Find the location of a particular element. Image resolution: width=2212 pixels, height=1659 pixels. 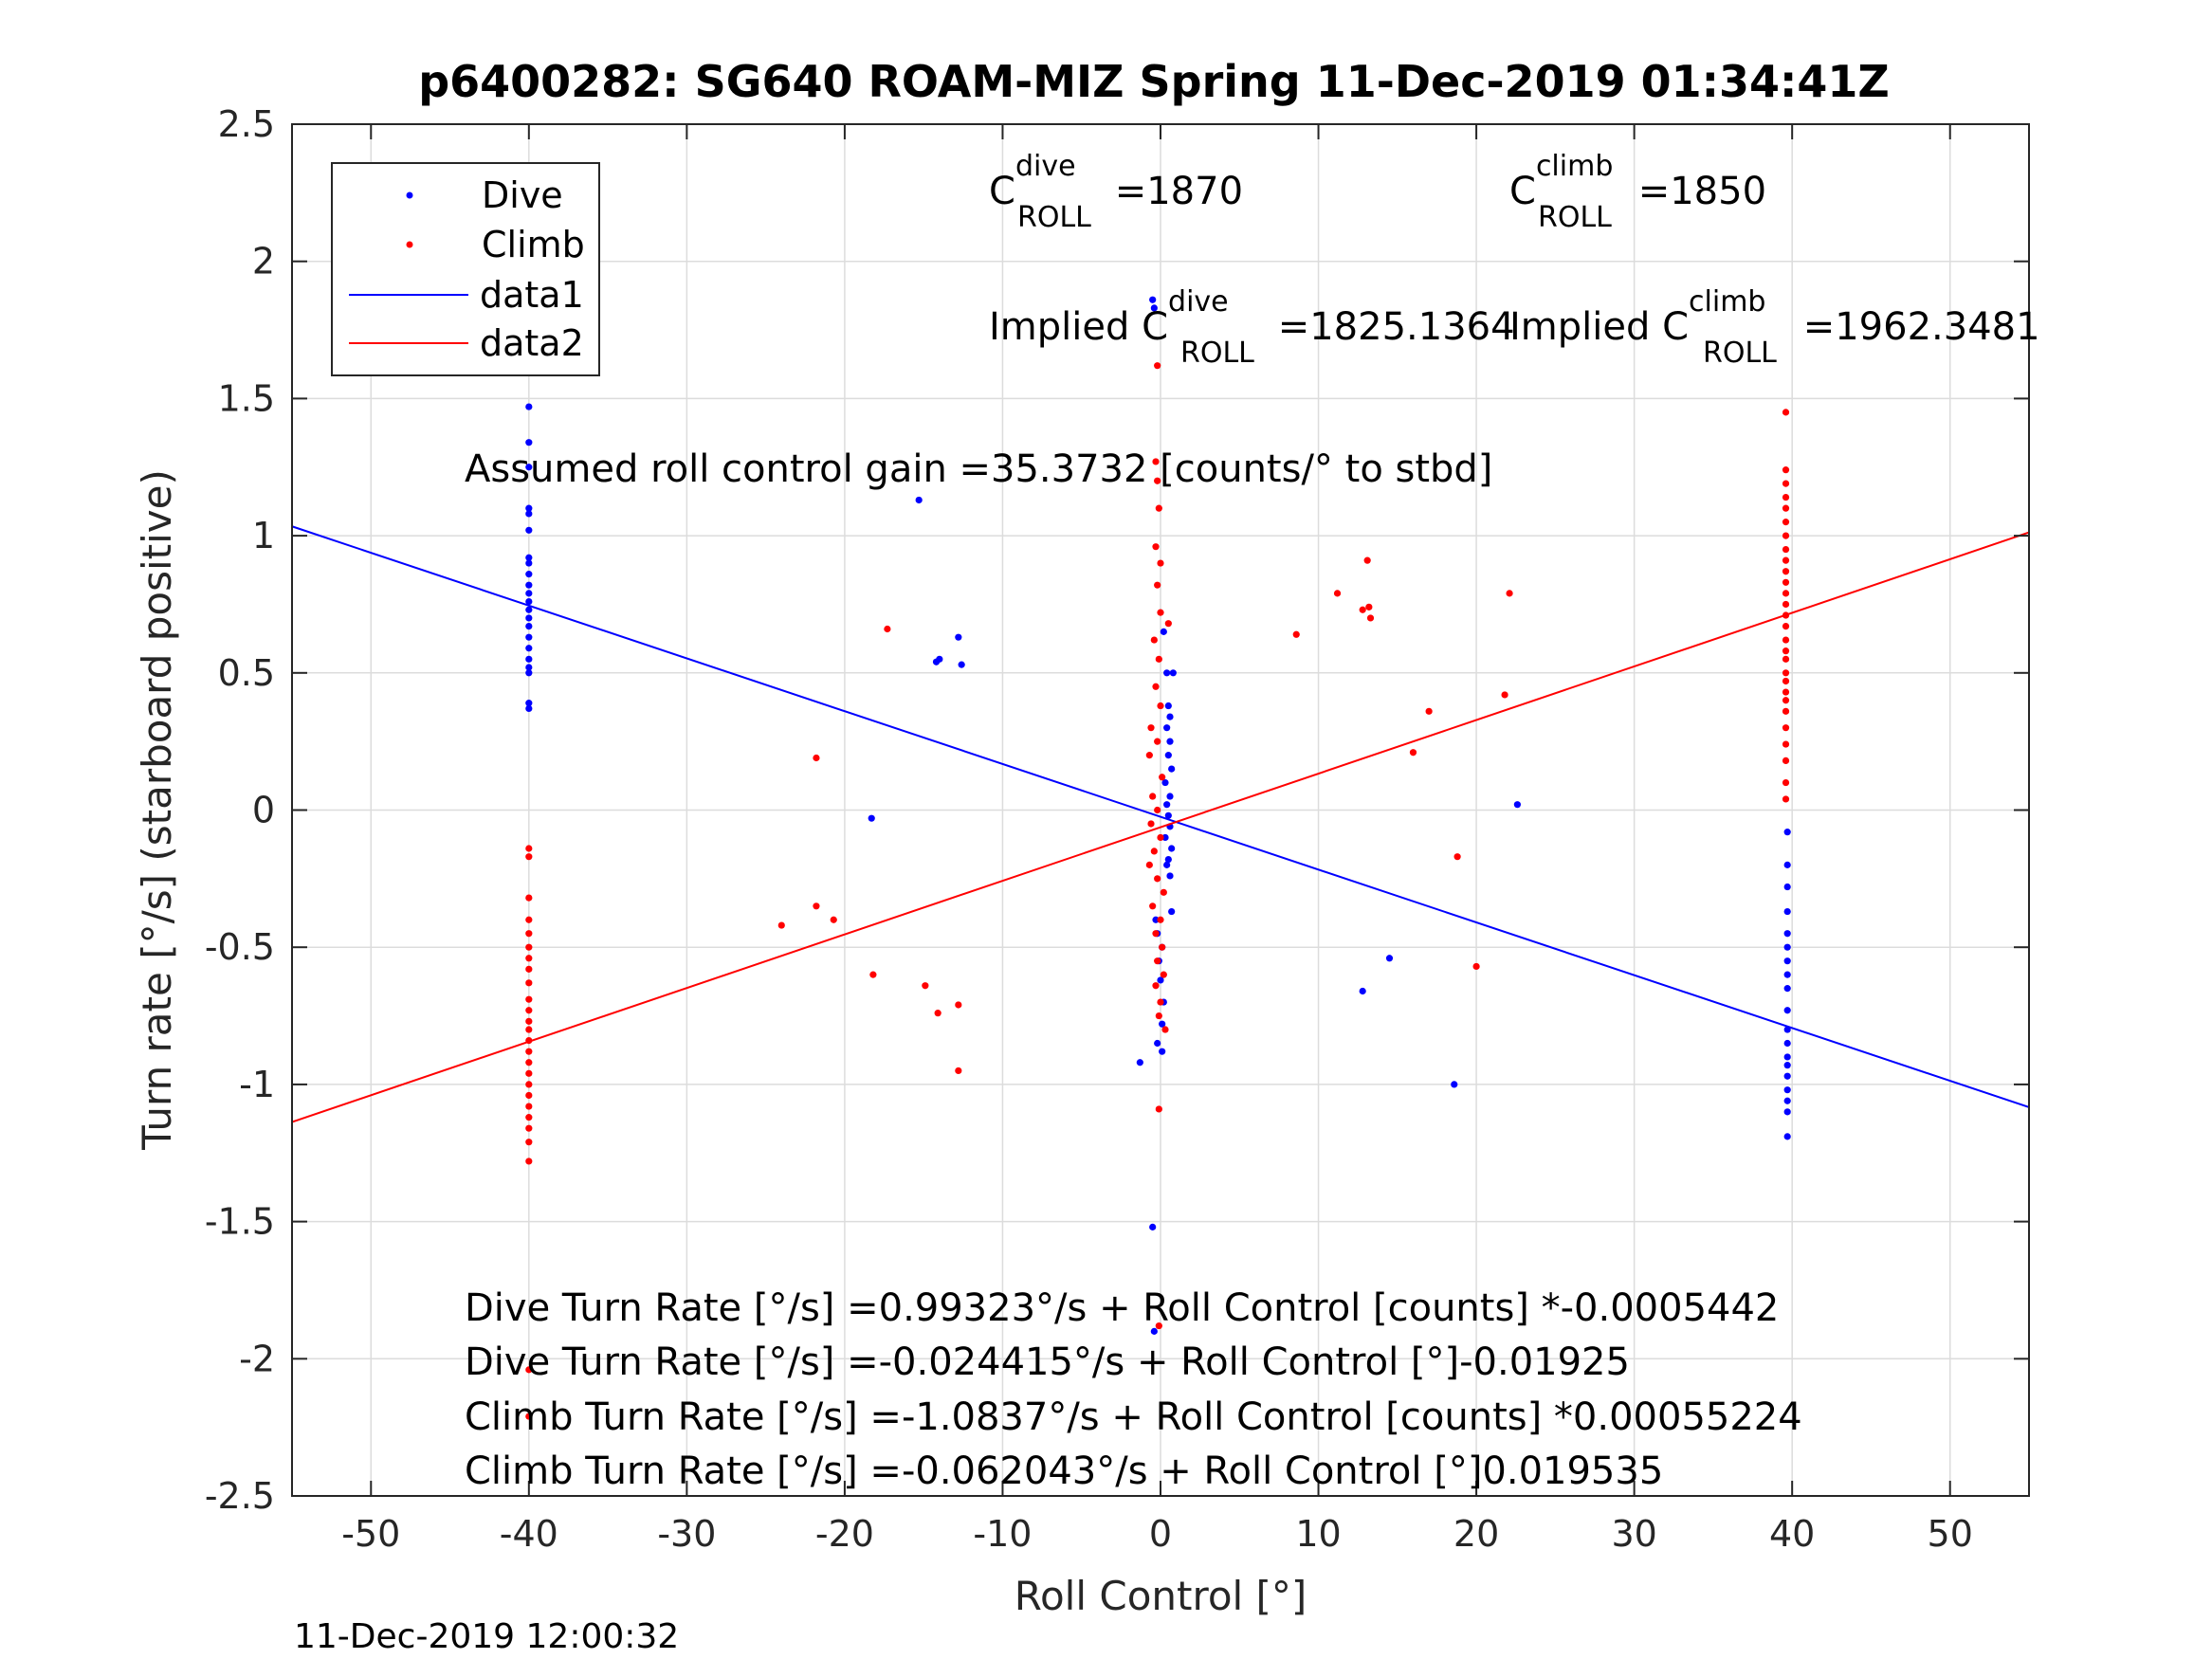

annotation-c-roll-climb: Cclimb ROLL =1850 is located at coordinates (1637, 192).